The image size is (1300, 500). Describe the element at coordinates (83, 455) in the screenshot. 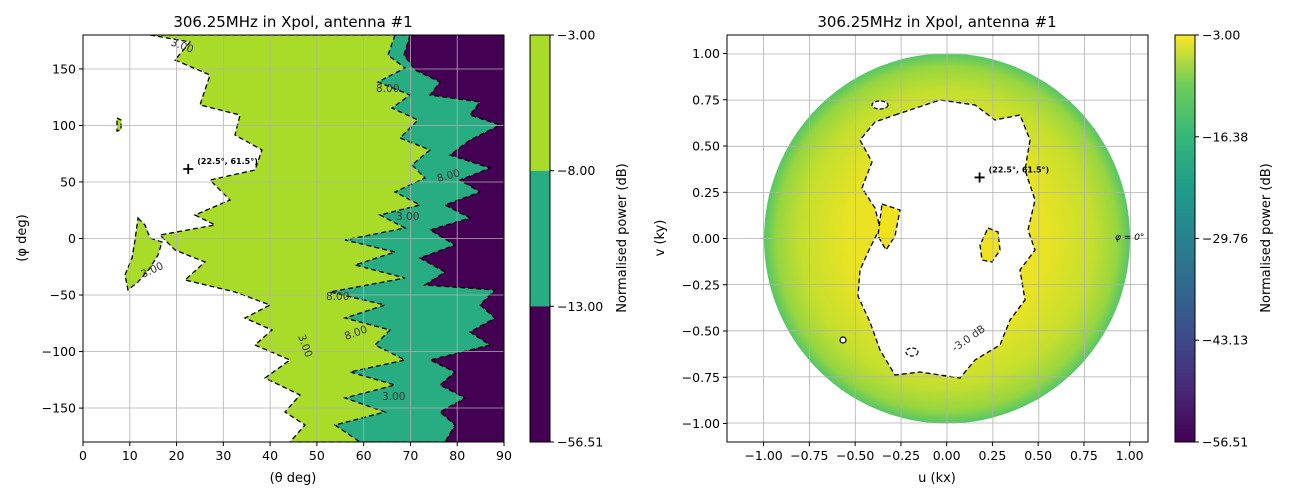

I see `x-tick-label: 0` at that location.